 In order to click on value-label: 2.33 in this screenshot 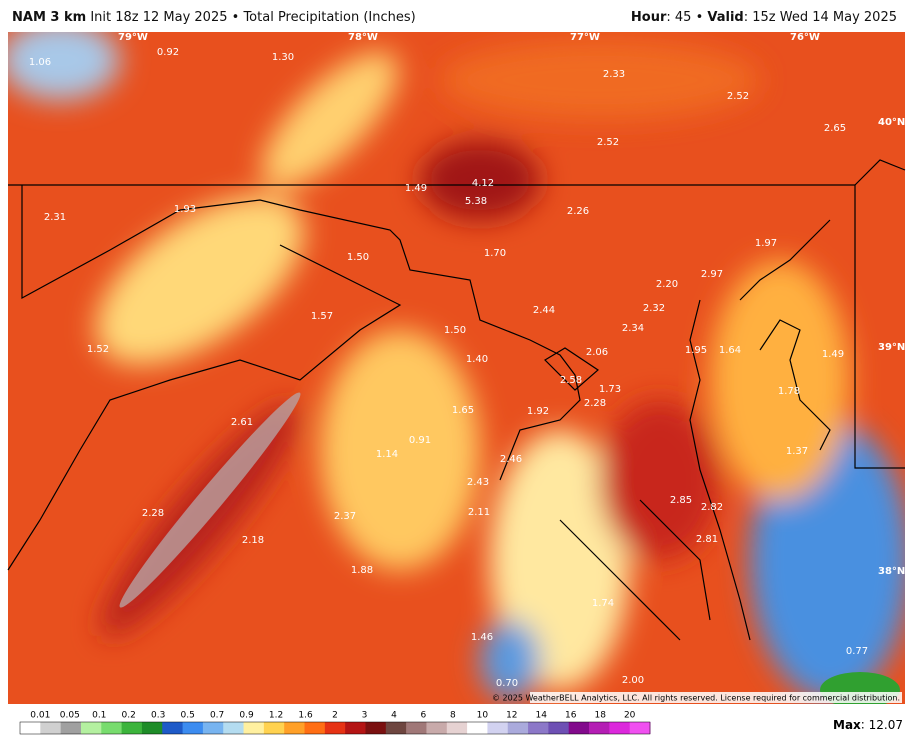, I will do `click(614, 74)`.